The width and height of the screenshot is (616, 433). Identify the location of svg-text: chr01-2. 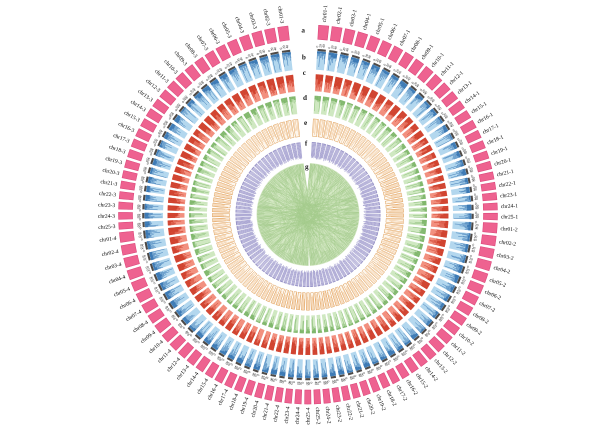
(509, 229).